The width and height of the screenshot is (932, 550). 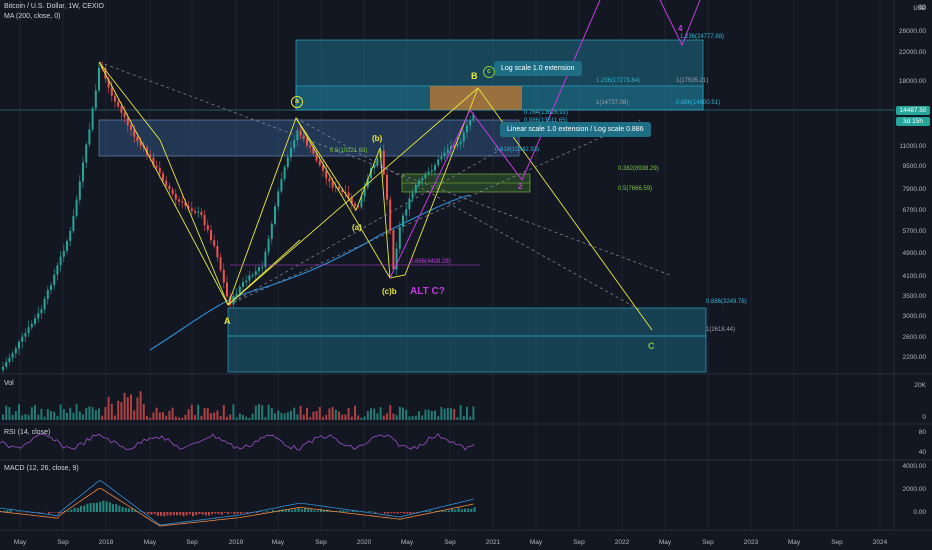 I want to click on fib-label: 0.886(13511.65), so click(x=546, y=121).